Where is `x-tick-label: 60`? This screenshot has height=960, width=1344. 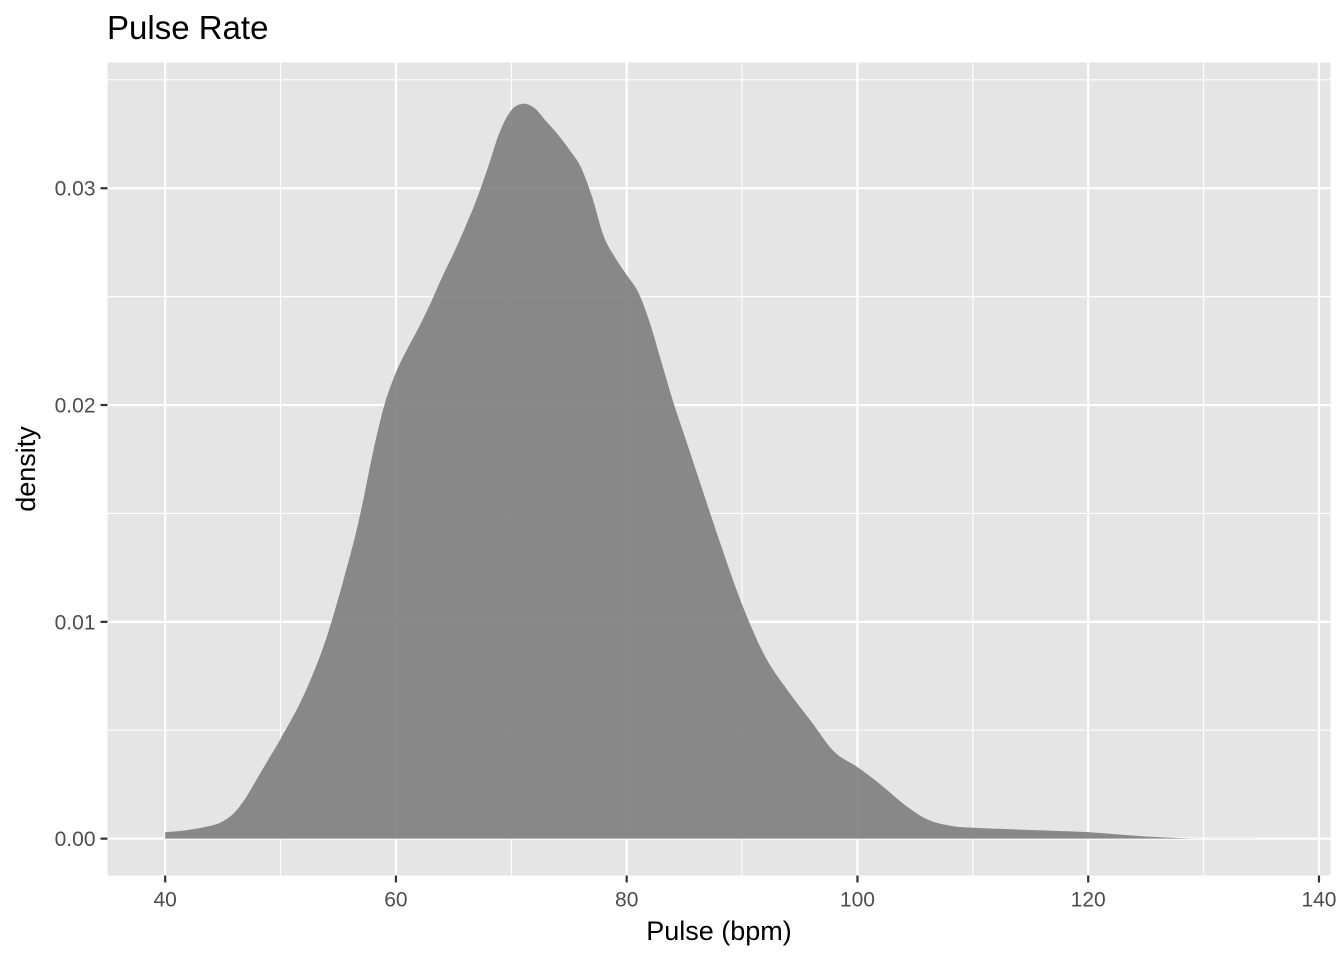 x-tick-label: 60 is located at coordinates (395, 900).